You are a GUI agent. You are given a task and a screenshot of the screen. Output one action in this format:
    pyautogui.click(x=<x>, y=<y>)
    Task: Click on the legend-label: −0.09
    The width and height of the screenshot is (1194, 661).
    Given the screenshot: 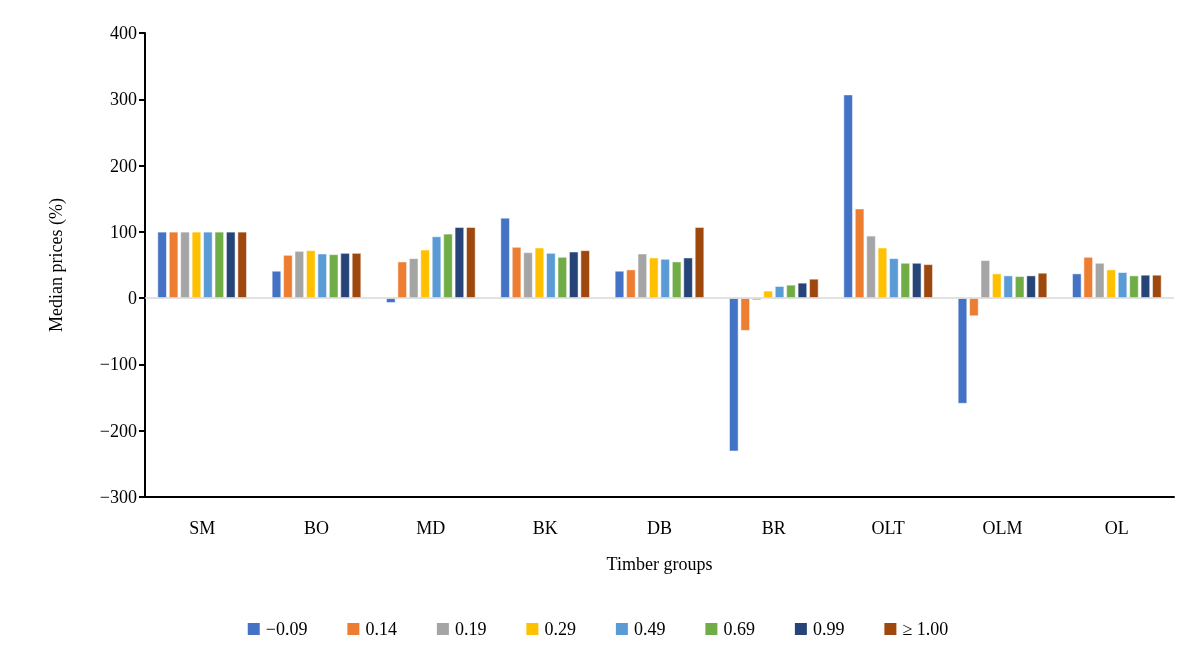 What is the action you would take?
    pyautogui.click(x=286, y=629)
    